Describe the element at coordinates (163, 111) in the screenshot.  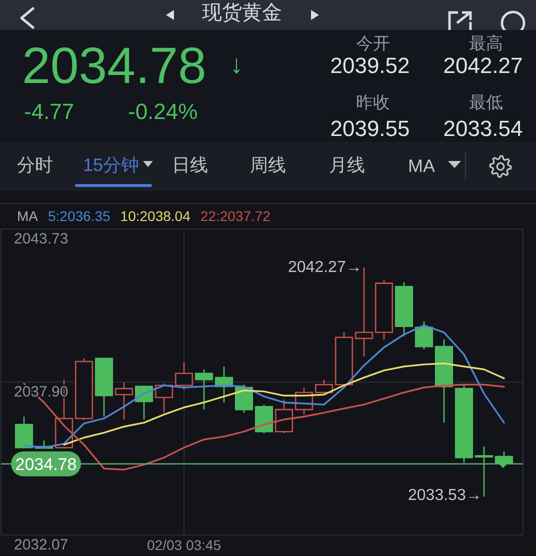
I see `text: -0.24%` at that location.